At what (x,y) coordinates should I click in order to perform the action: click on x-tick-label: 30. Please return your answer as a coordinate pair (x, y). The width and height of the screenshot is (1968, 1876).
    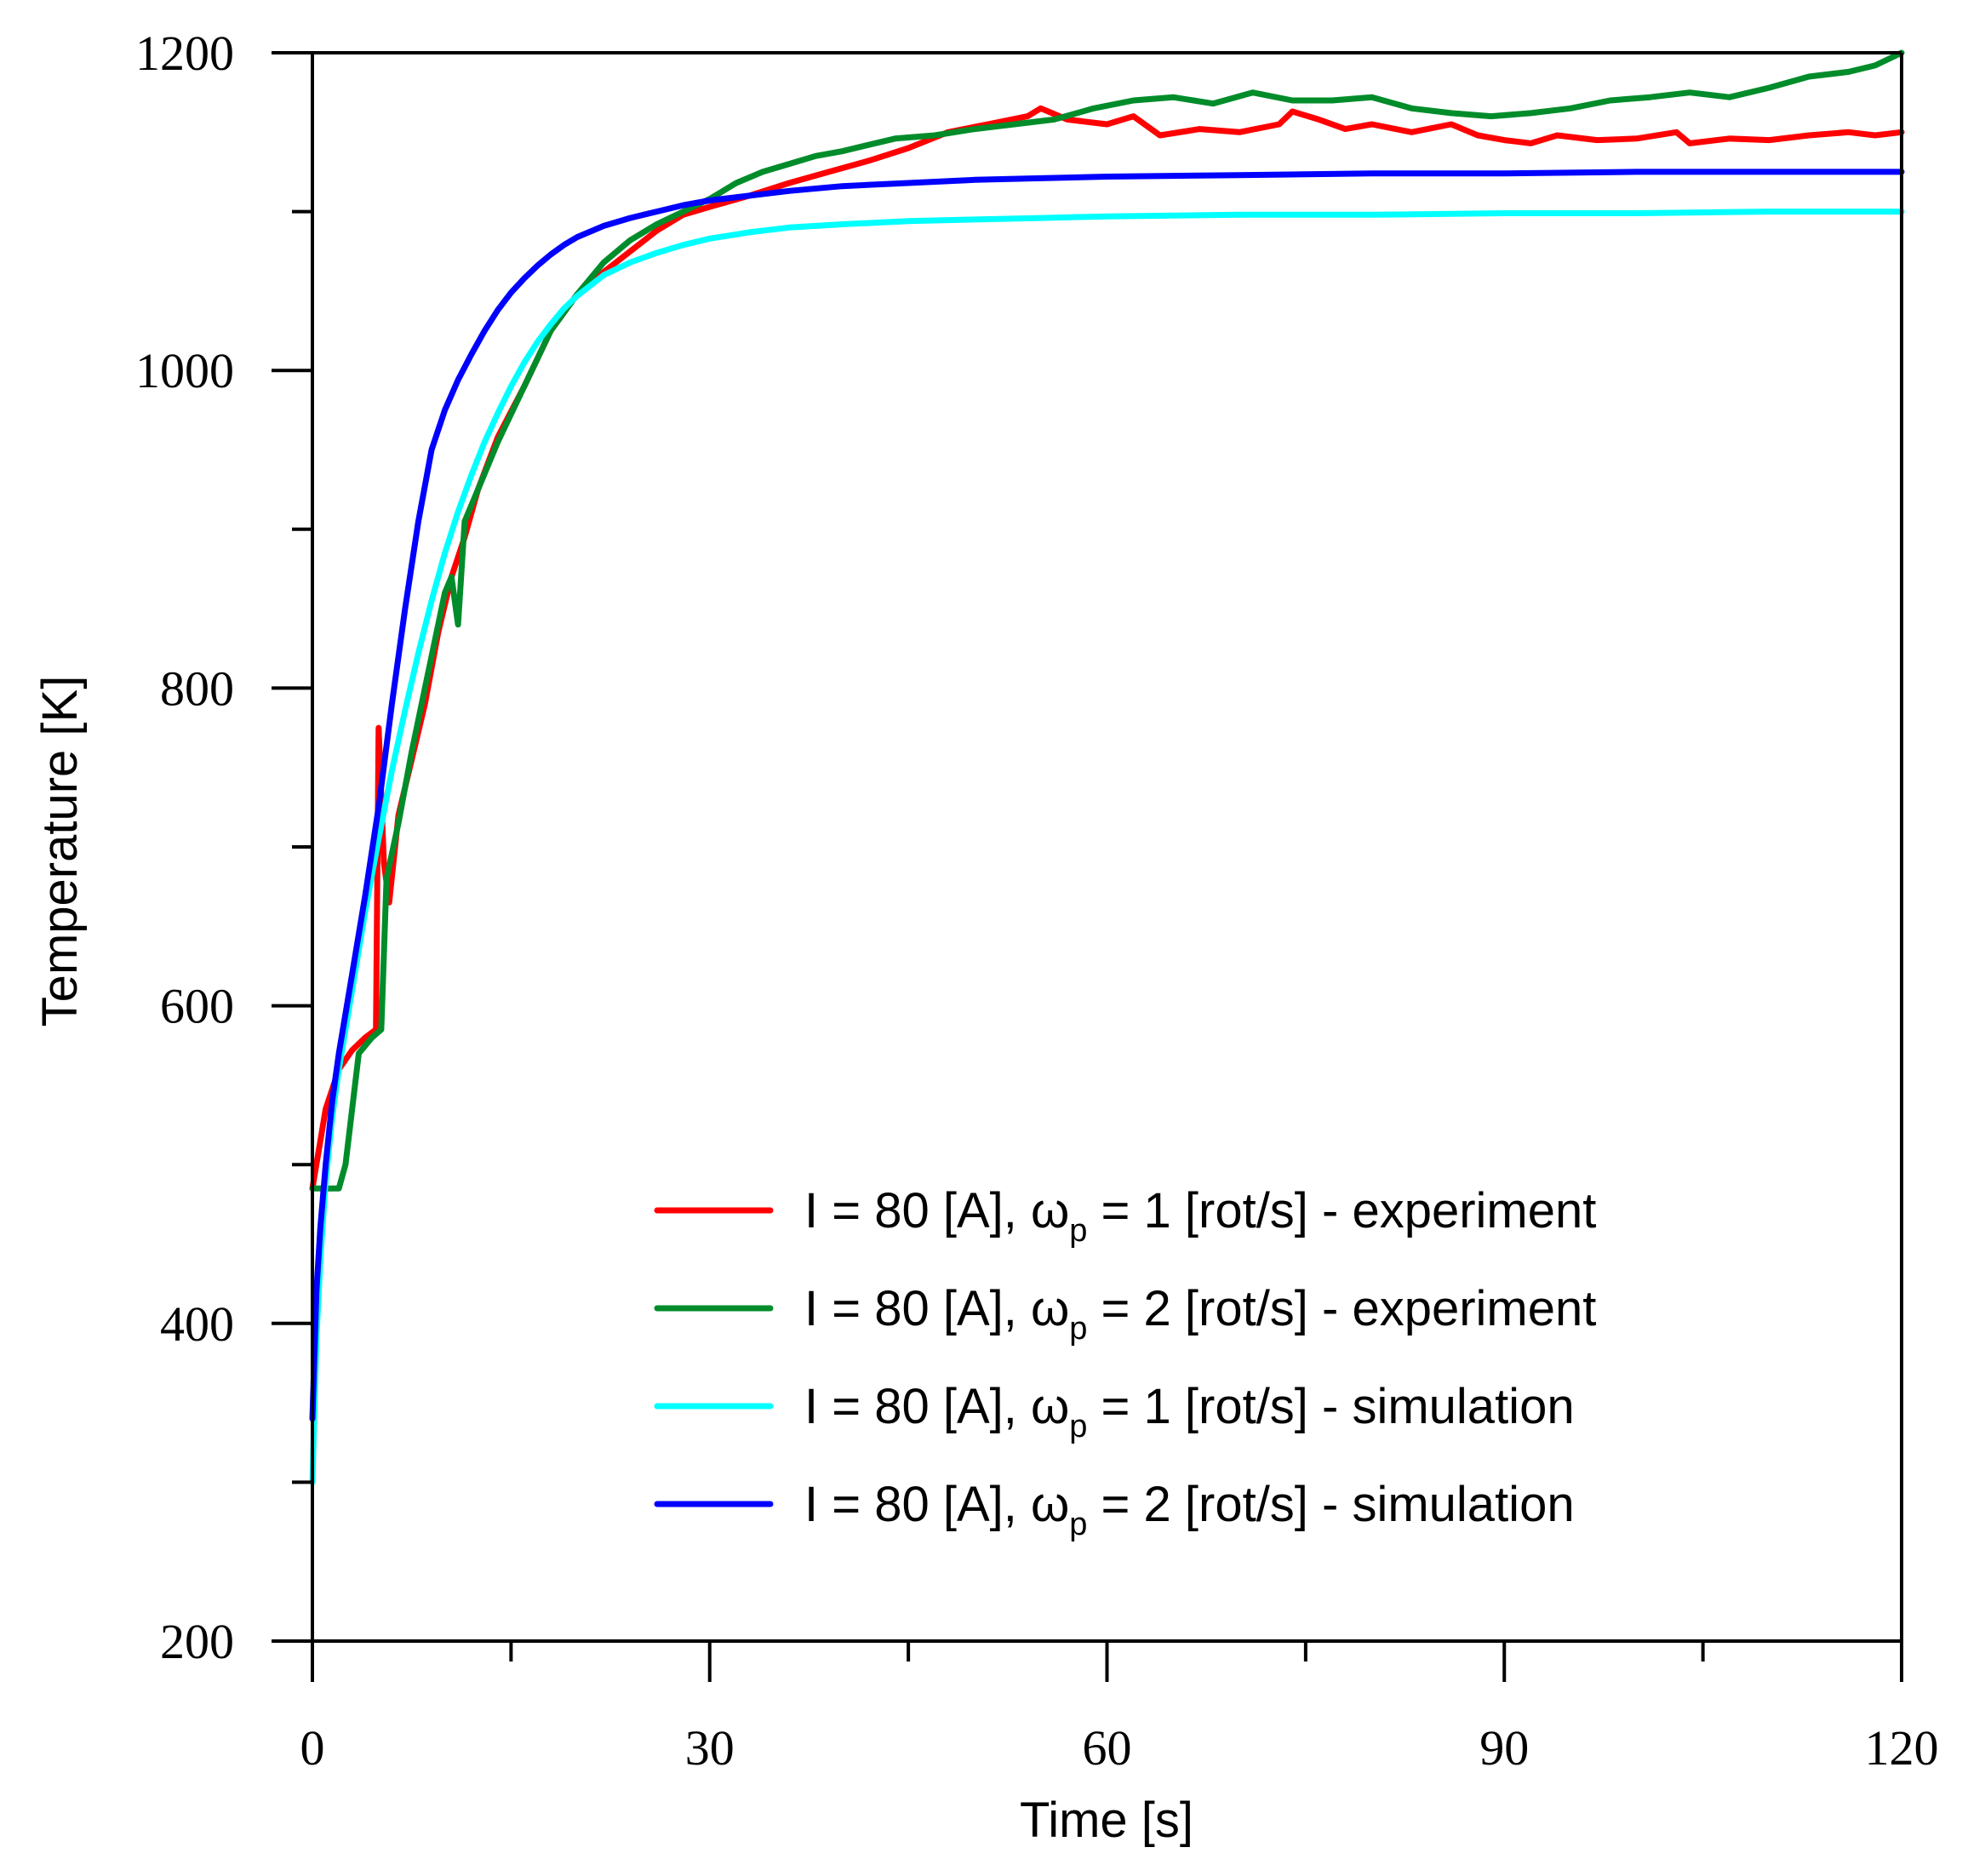
    Looking at the image, I should click on (710, 1748).